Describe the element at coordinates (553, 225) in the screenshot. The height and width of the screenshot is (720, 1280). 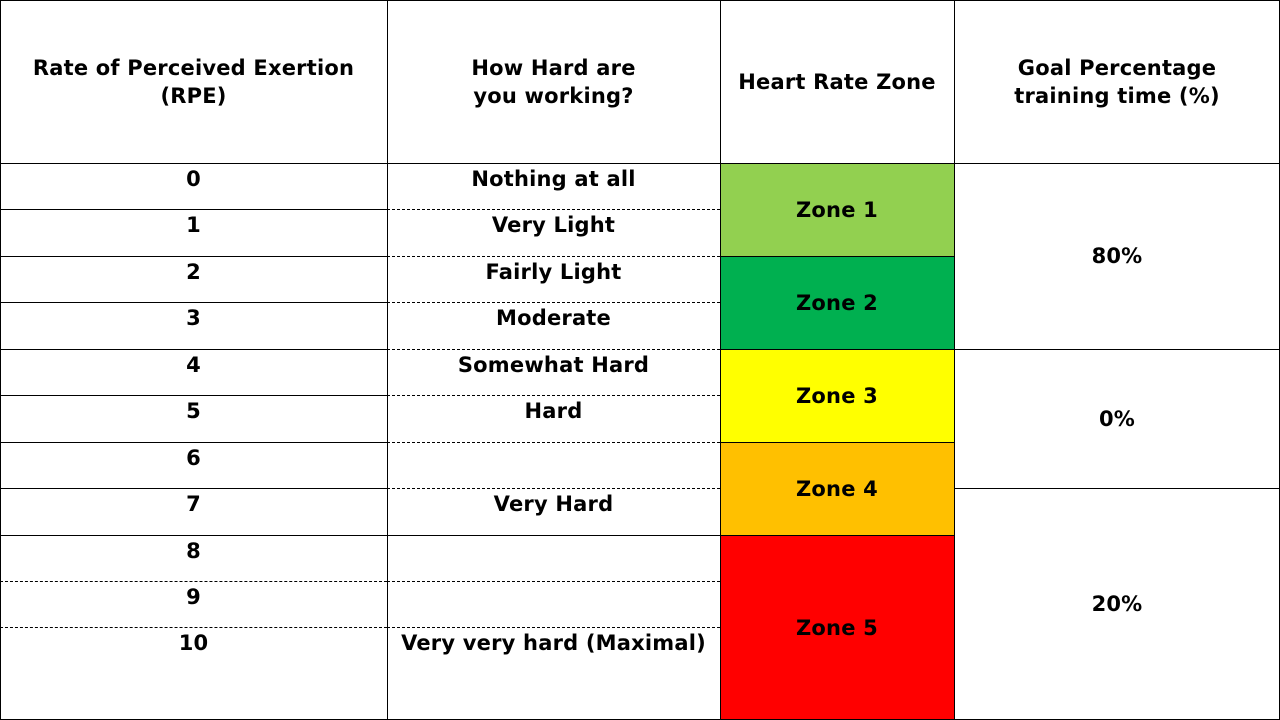
I see `desc-text: Very Light` at that location.